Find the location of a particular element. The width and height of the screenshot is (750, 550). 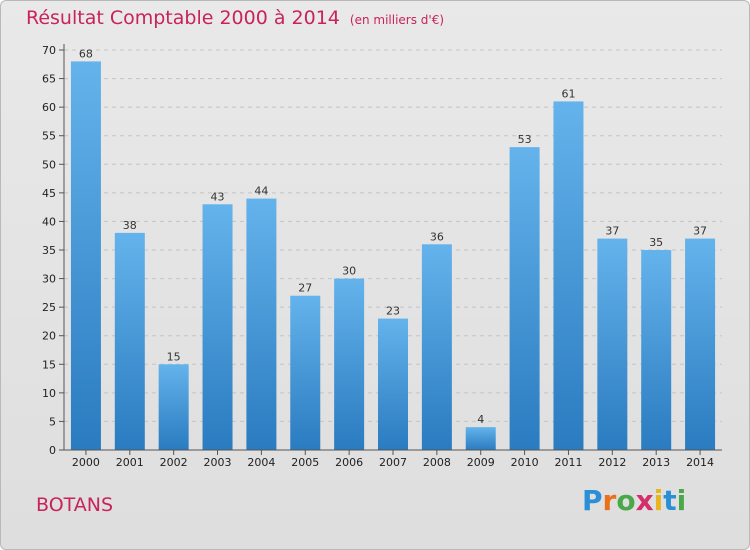

data-label: 27 is located at coordinates (305, 288).